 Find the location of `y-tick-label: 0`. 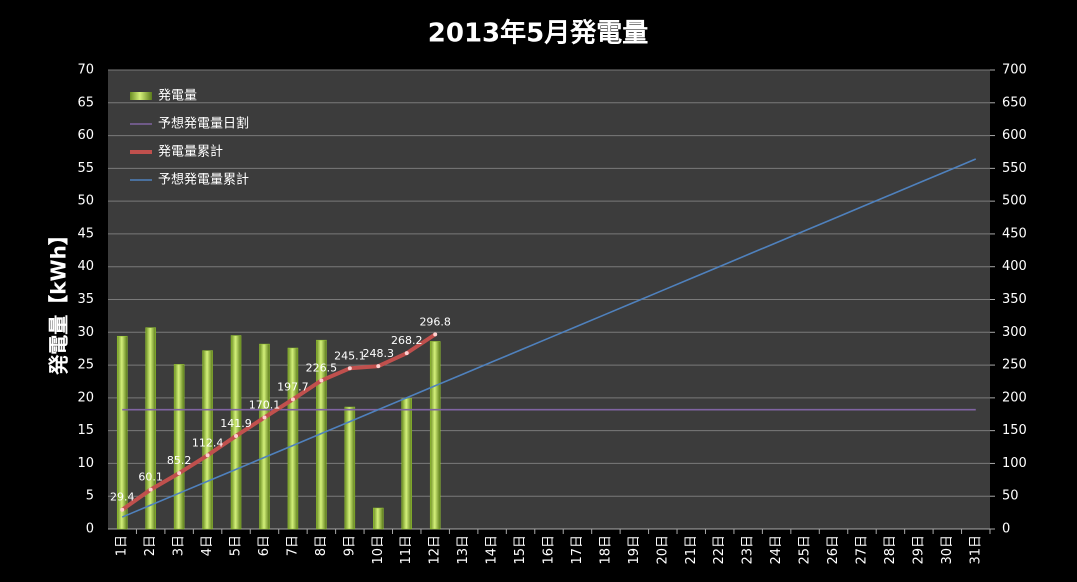

y-tick-label: 0 is located at coordinates (90, 529).